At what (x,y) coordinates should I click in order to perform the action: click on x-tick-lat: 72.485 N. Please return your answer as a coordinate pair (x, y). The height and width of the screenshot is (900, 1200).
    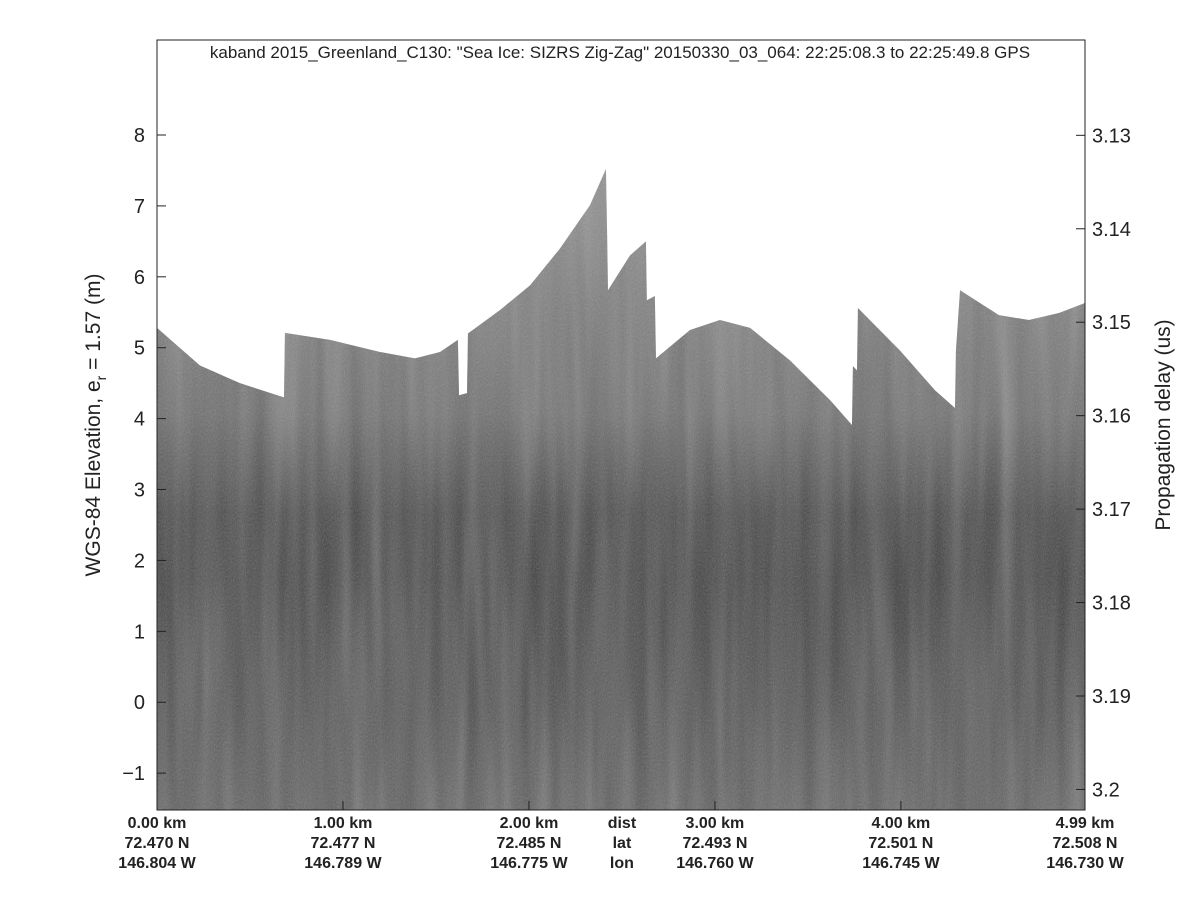
    Looking at the image, I should click on (528, 843).